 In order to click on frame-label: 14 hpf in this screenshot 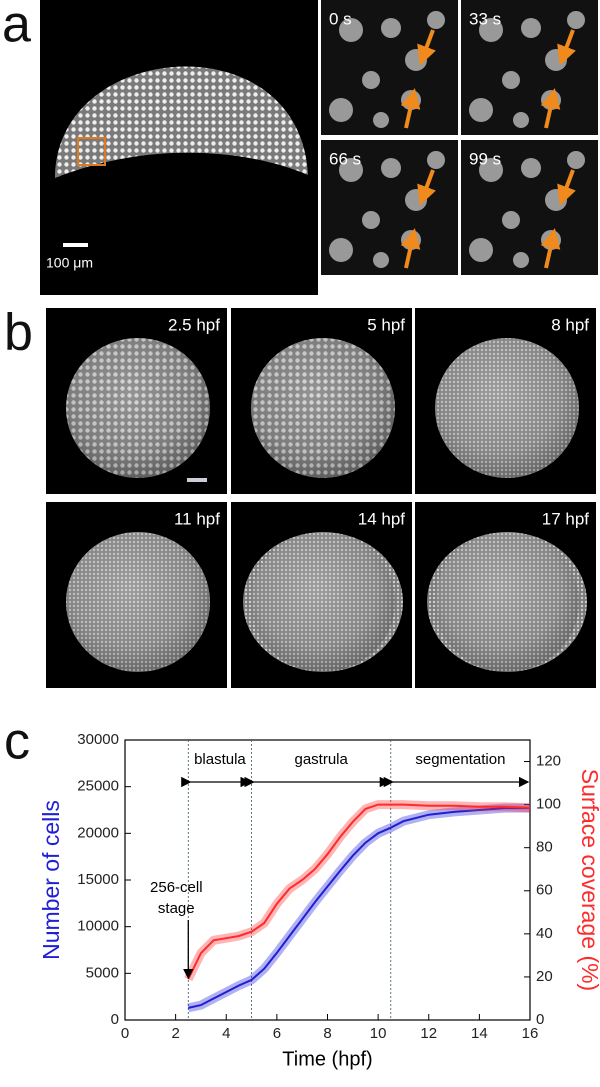, I will do `click(382, 518)`.